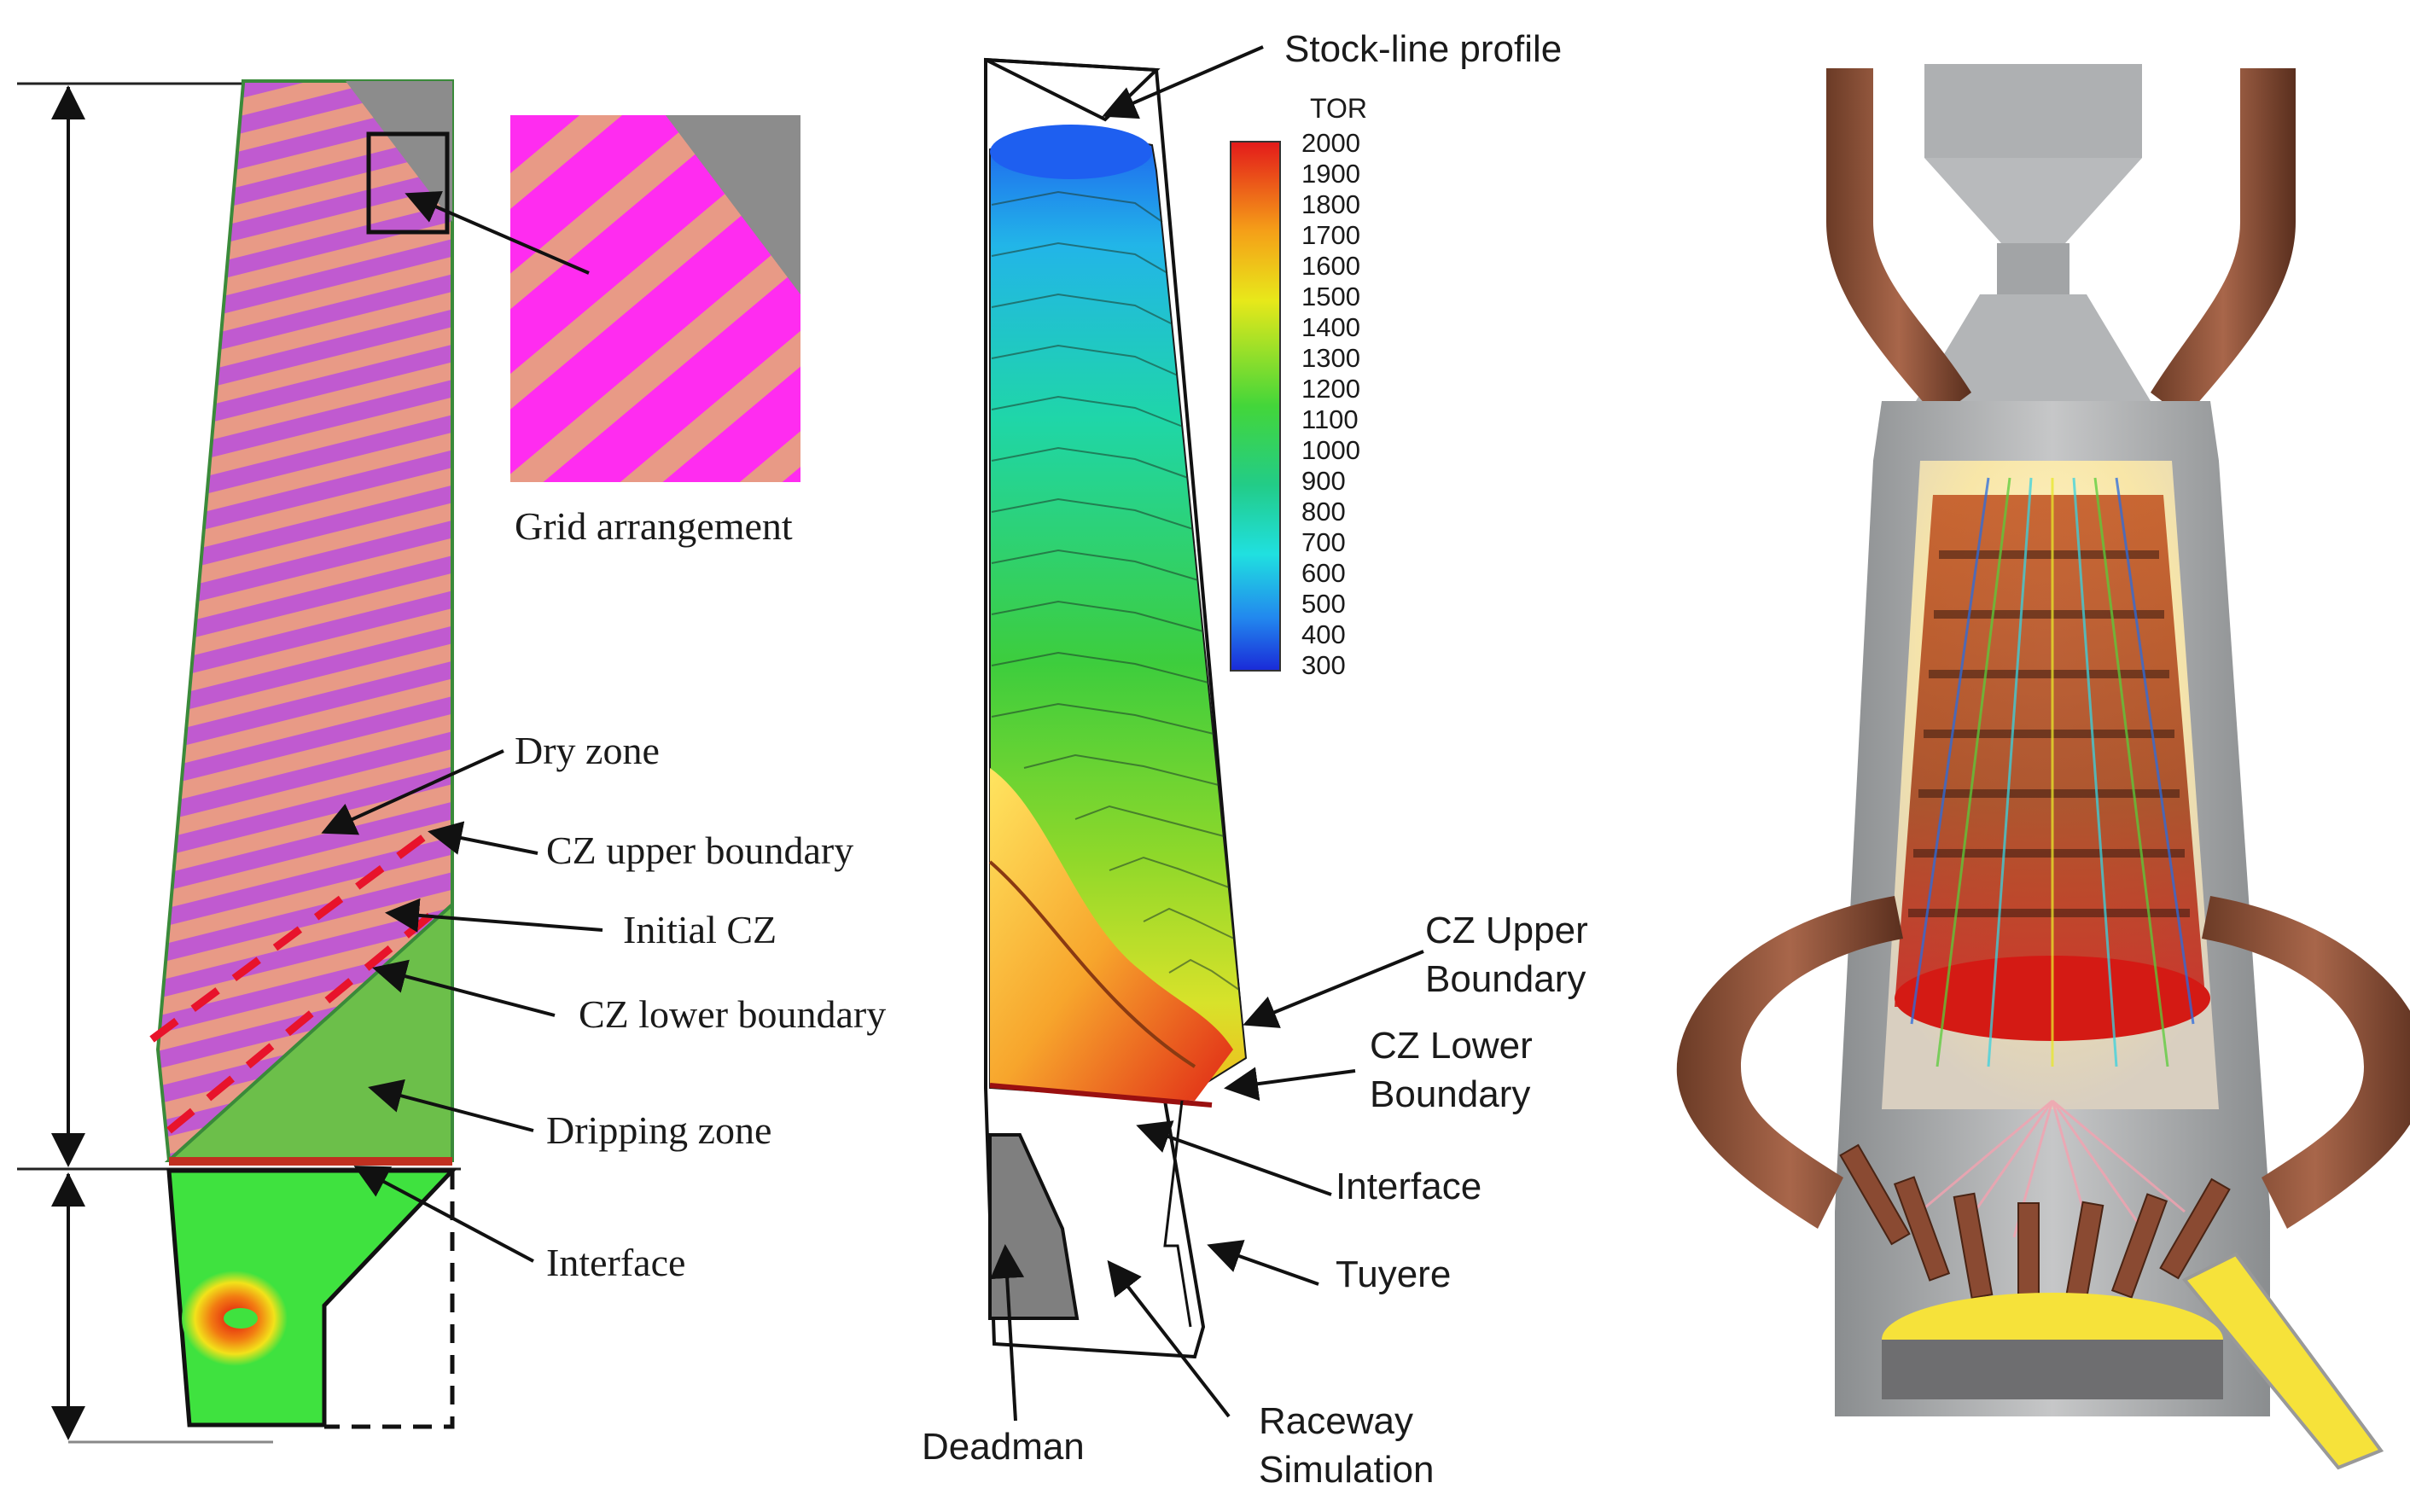 This screenshot has width=2410, height=1512. Describe the element at coordinates (2033, 200) in the screenshot. I see `top-hopper-cone` at that location.